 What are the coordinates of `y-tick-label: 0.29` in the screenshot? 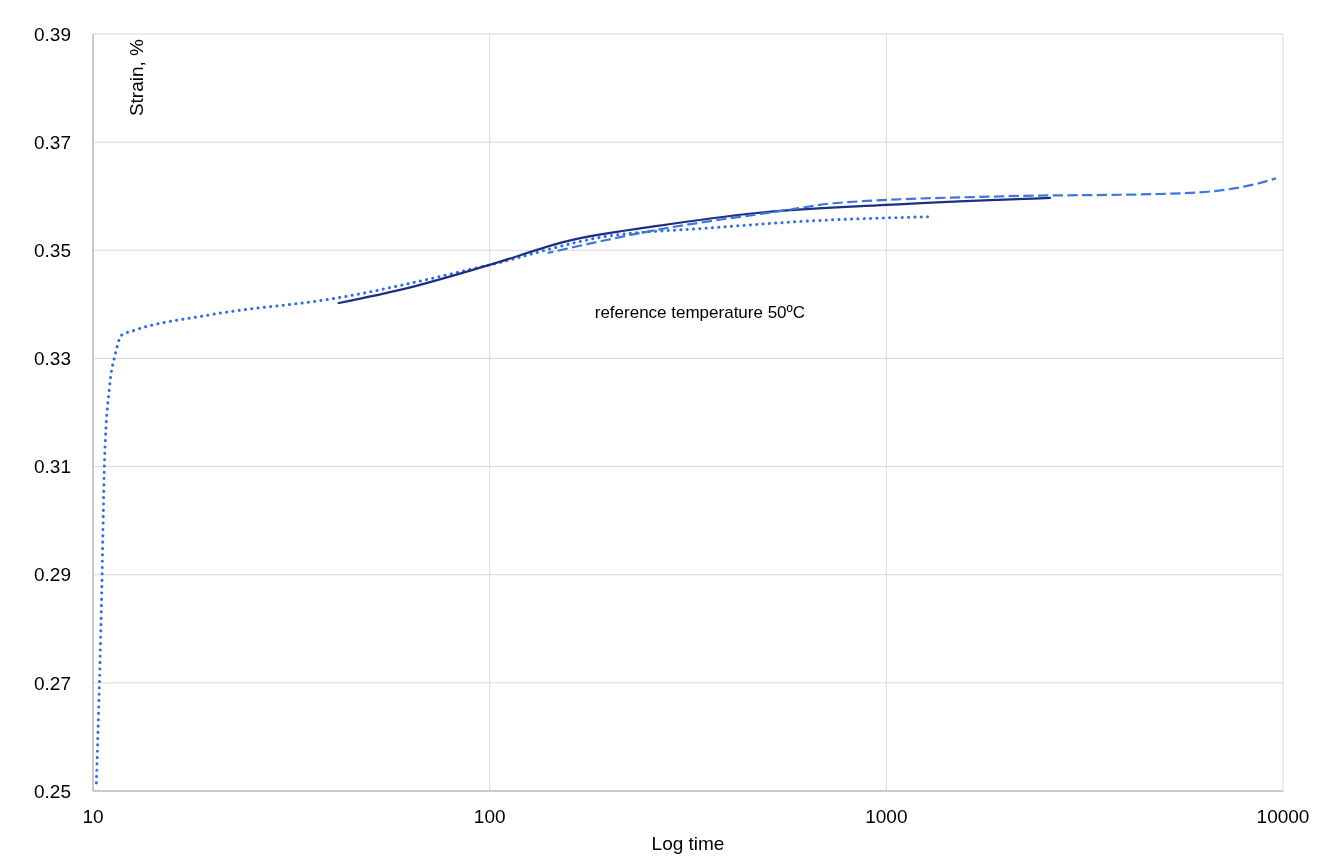 It's located at (52, 575).